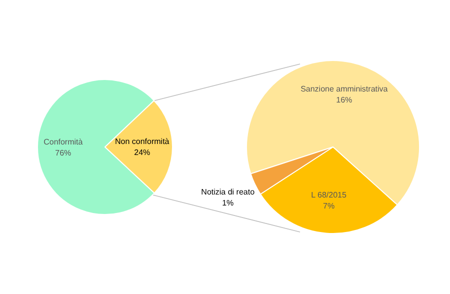 The width and height of the screenshot is (450, 294). Describe the element at coordinates (344, 89) in the screenshot. I see `slice-label: Sanzione amministrativa` at that location.